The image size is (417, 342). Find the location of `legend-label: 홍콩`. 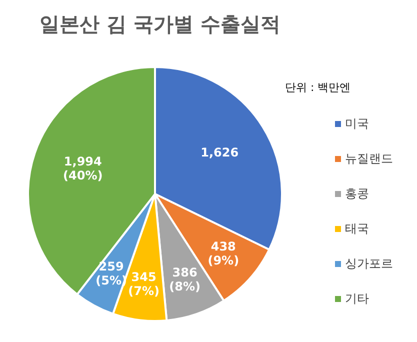

legend-label: 홍콩 is located at coordinates (357, 193).